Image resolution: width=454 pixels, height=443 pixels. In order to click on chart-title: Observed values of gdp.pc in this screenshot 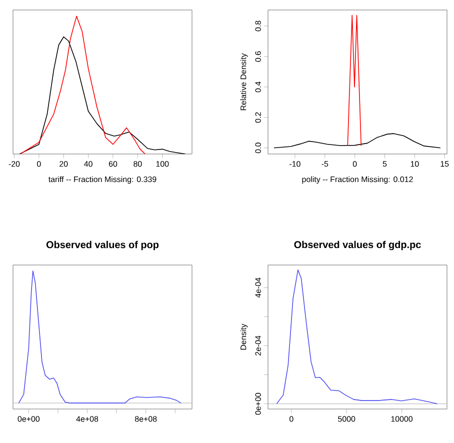, I will do `click(357, 245)`.